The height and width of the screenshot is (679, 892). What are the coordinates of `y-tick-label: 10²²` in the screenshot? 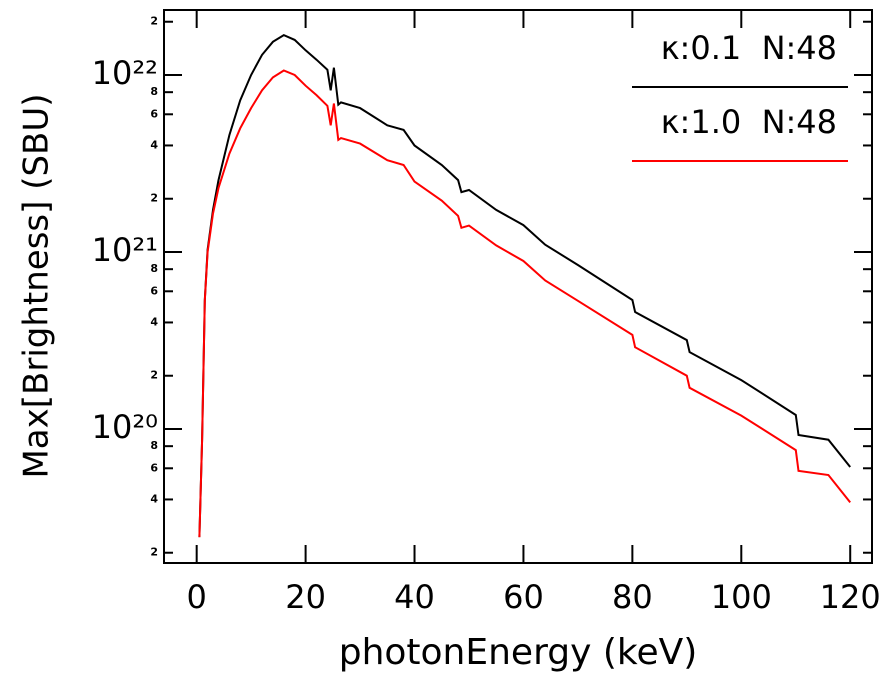 It's located at (125, 73).